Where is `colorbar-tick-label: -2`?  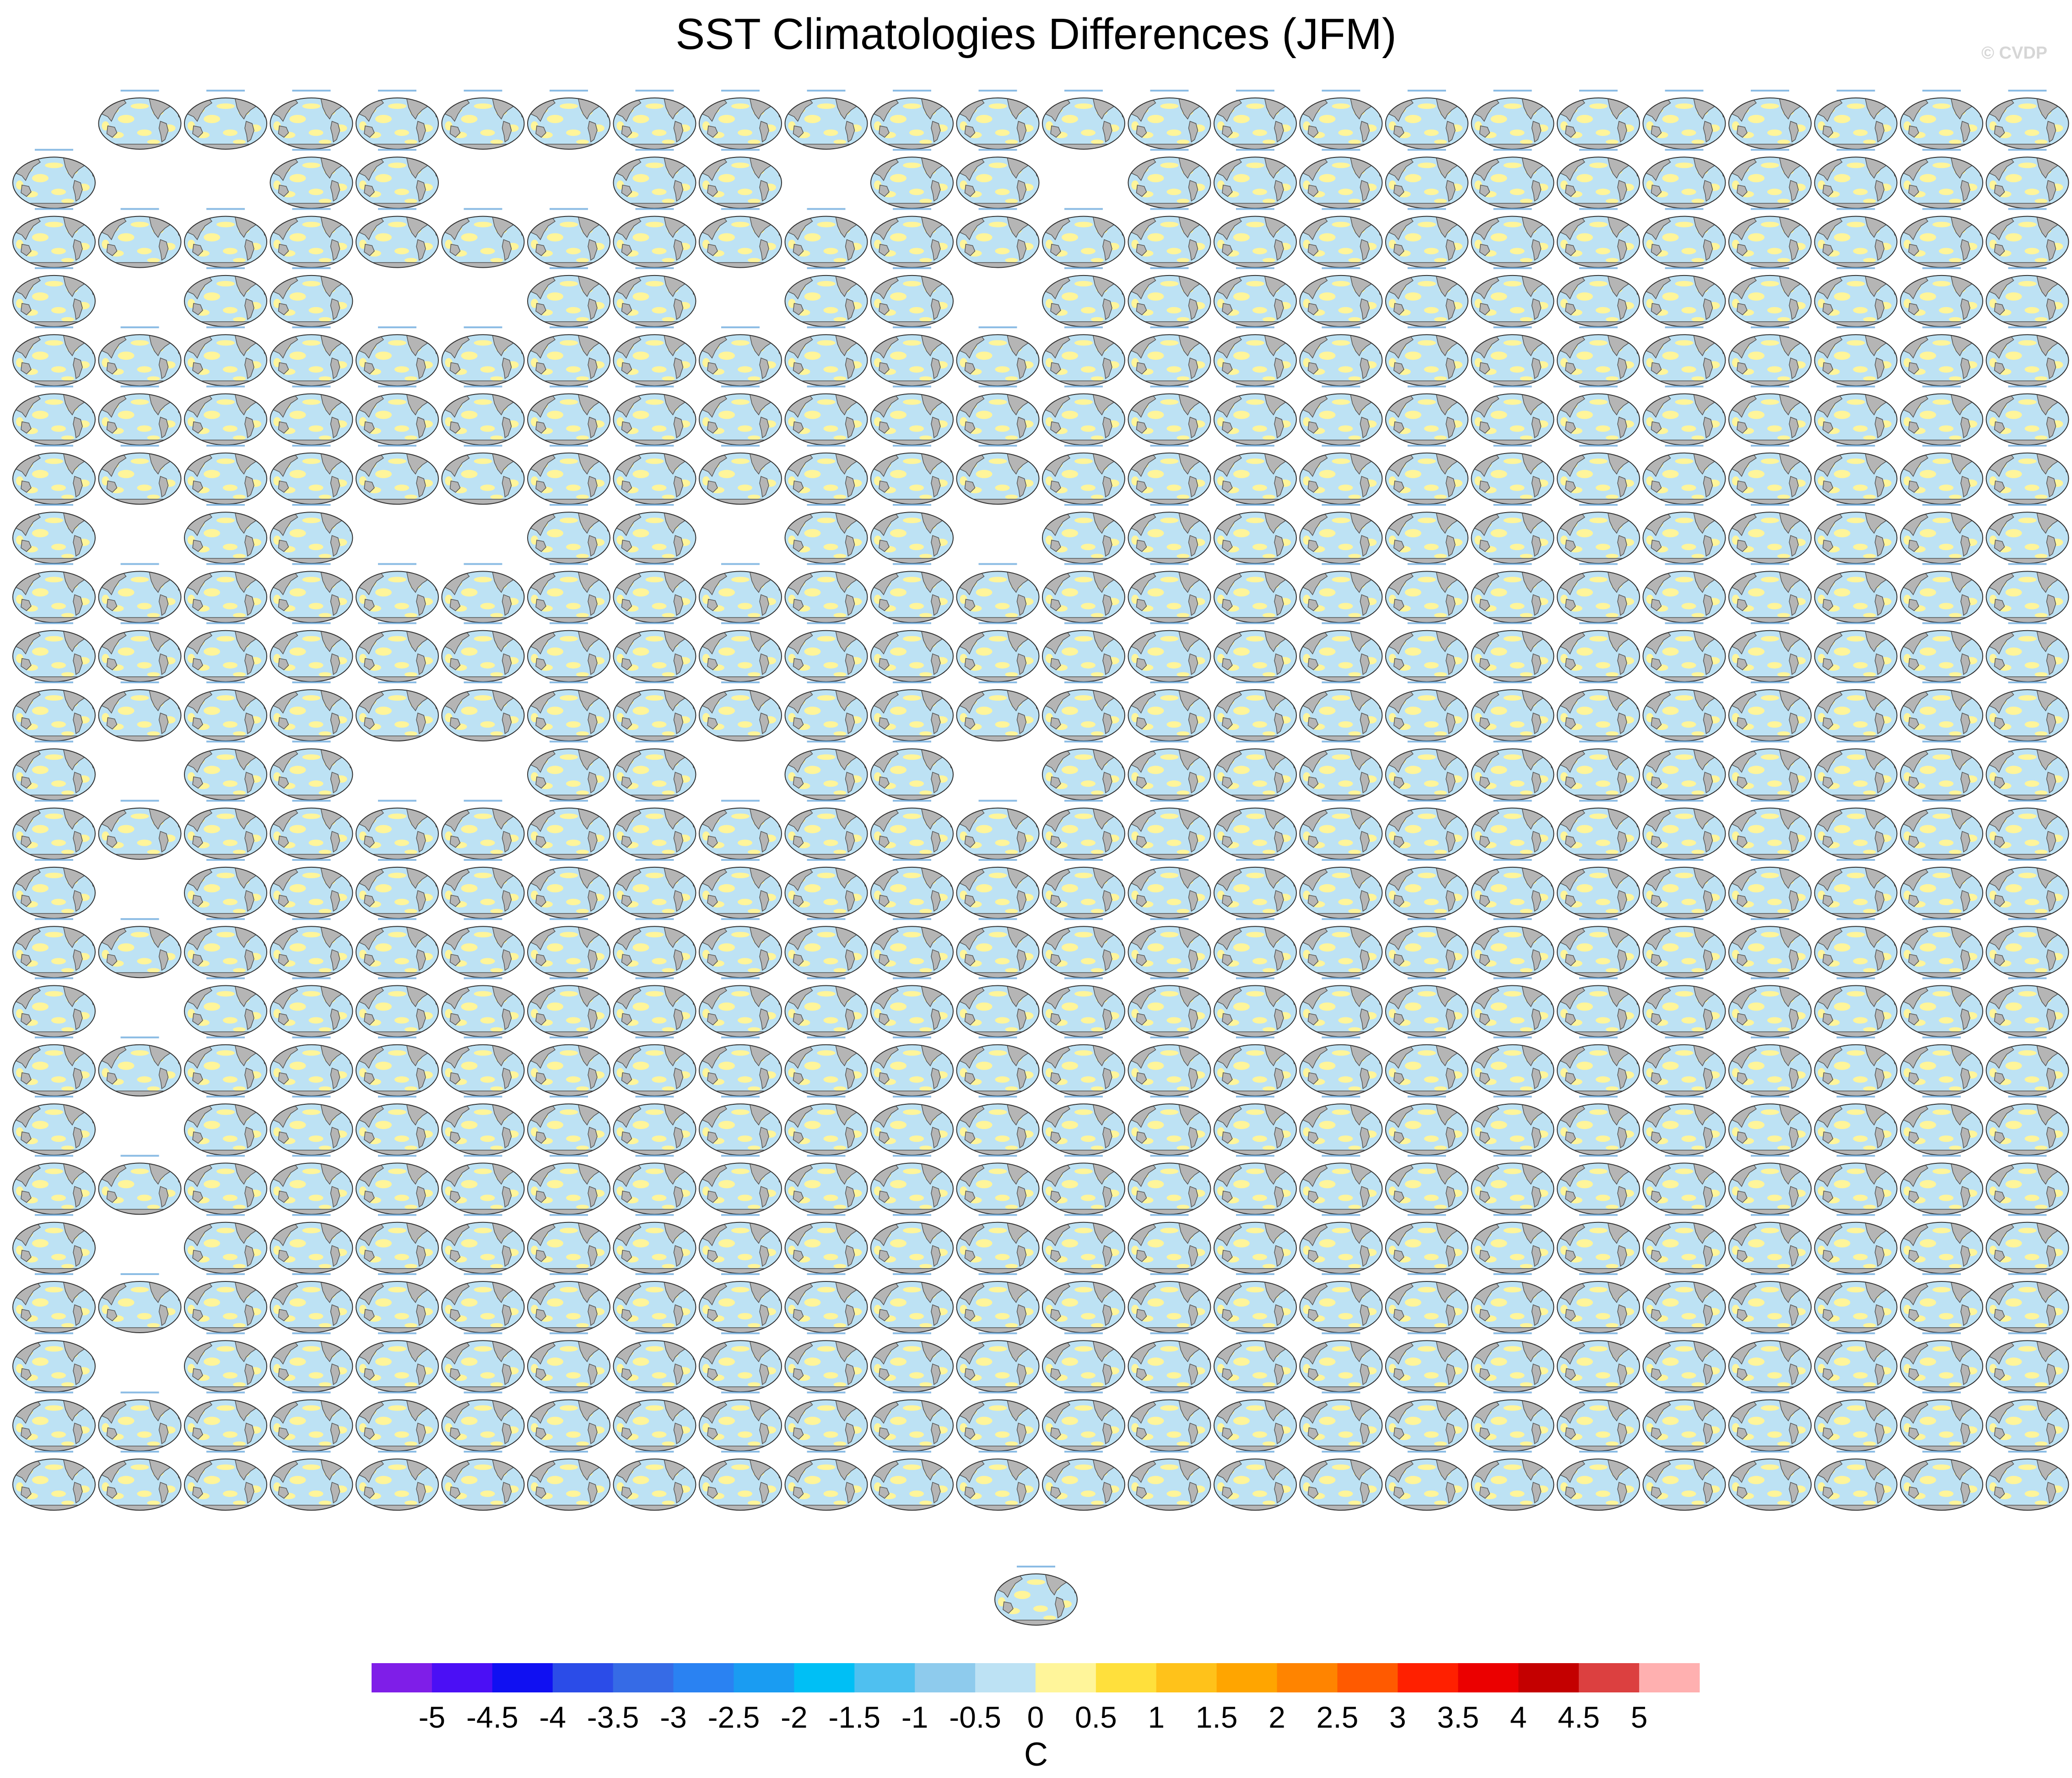
colorbar-tick-label: -2 is located at coordinates (794, 1717).